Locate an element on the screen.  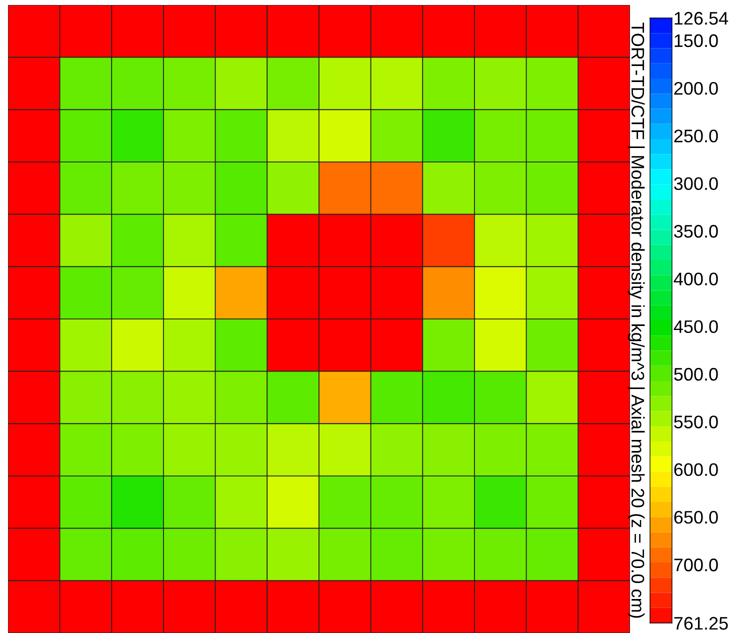
color-bar-label: 600.0 is located at coordinates (696, 469).